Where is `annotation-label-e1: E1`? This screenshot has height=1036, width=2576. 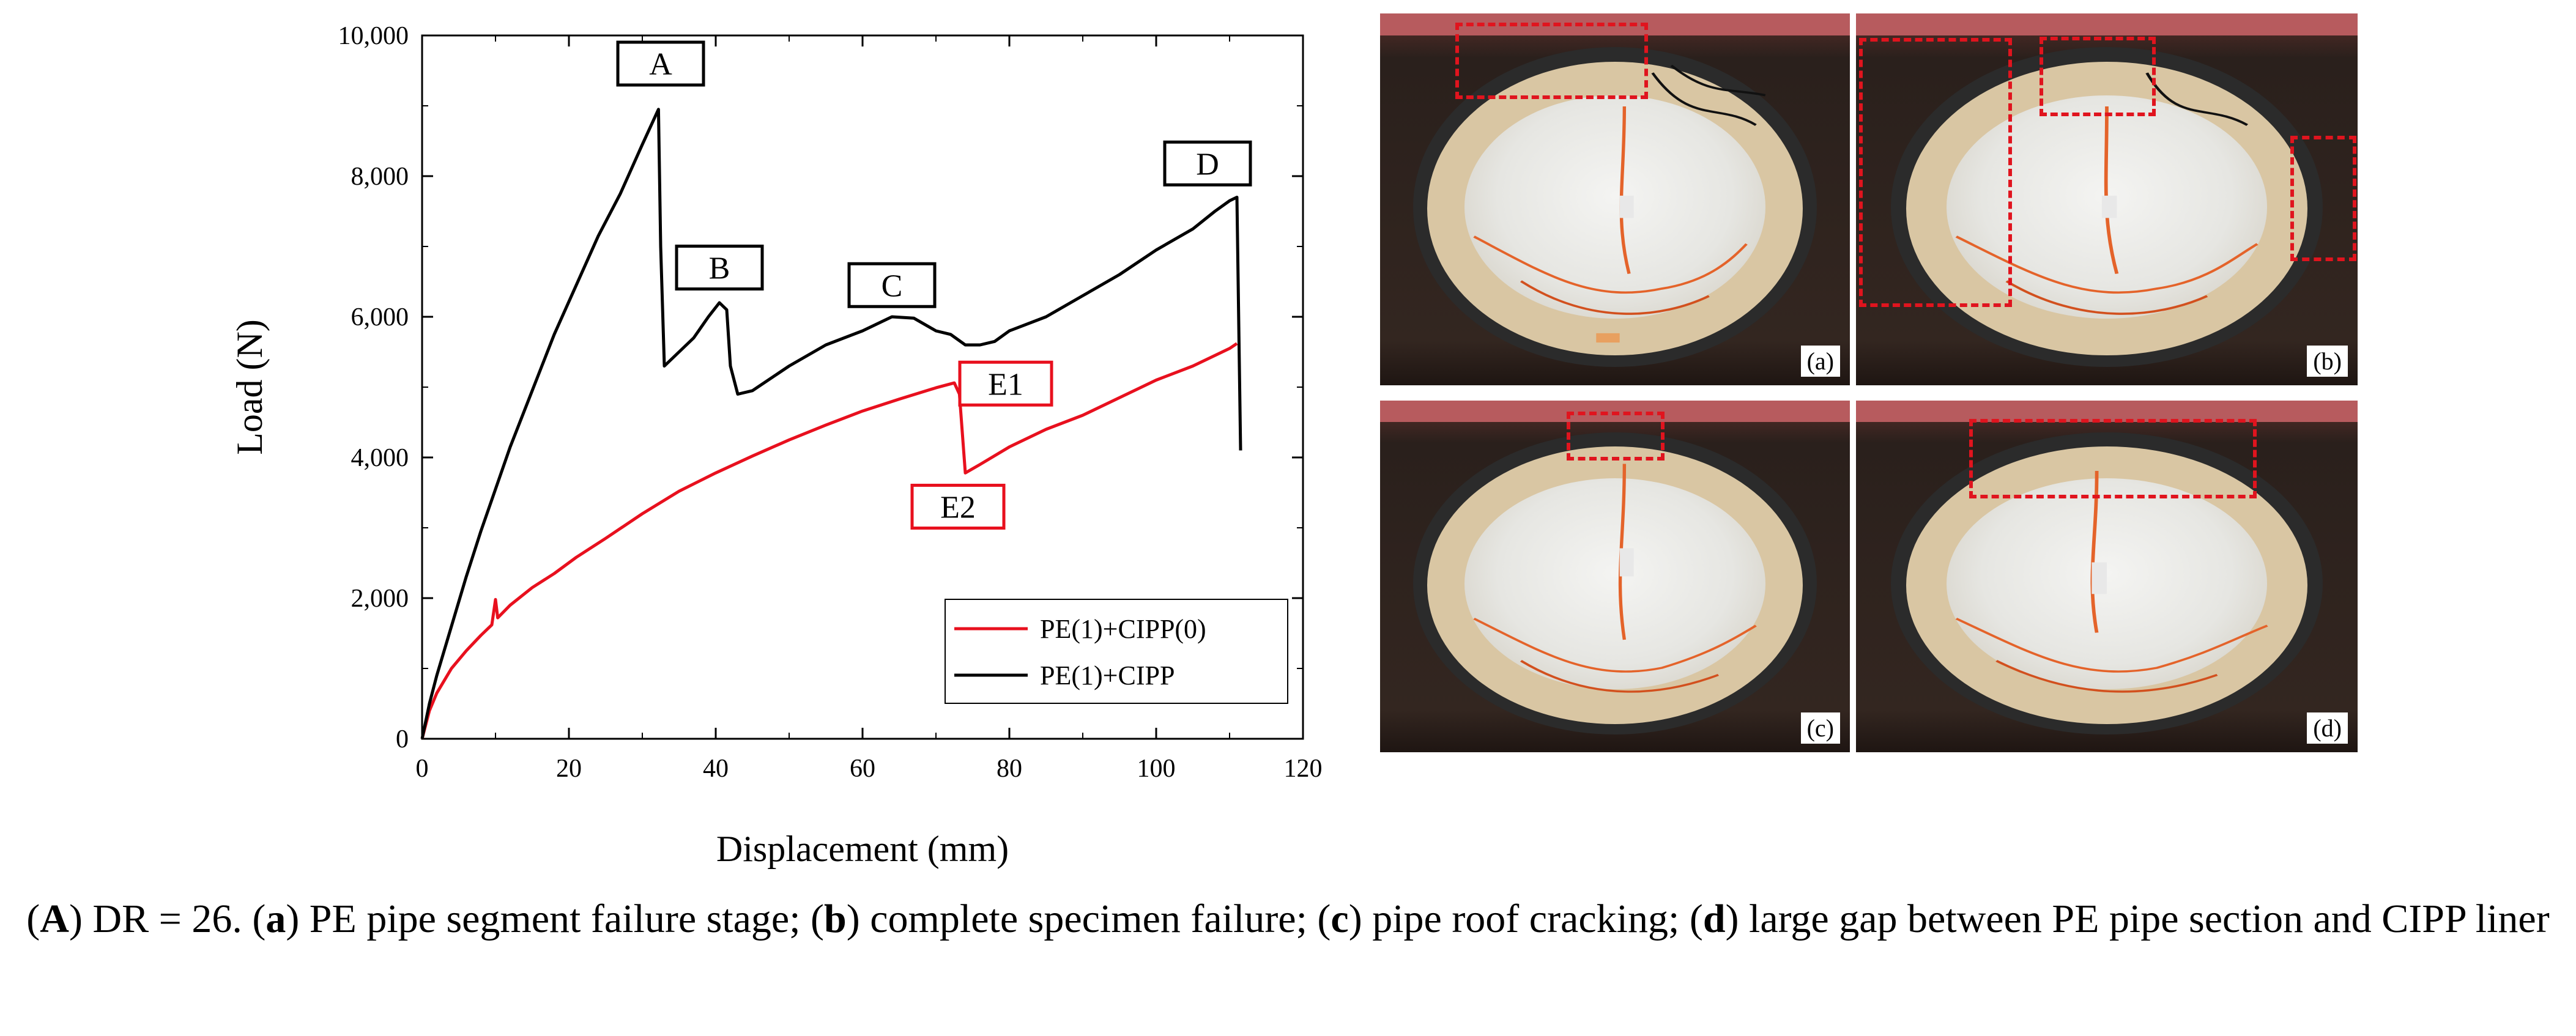
annotation-label-e1: E1 is located at coordinates (1005, 384).